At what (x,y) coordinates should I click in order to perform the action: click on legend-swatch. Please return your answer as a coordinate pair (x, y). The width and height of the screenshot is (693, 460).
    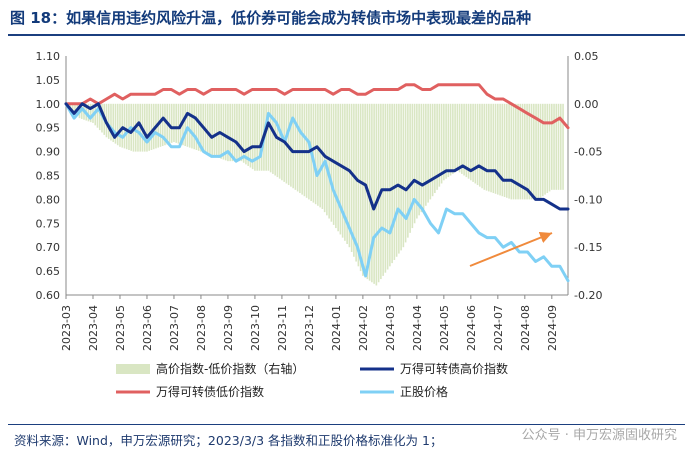
    Looking at the image, I should click on (133, 369).